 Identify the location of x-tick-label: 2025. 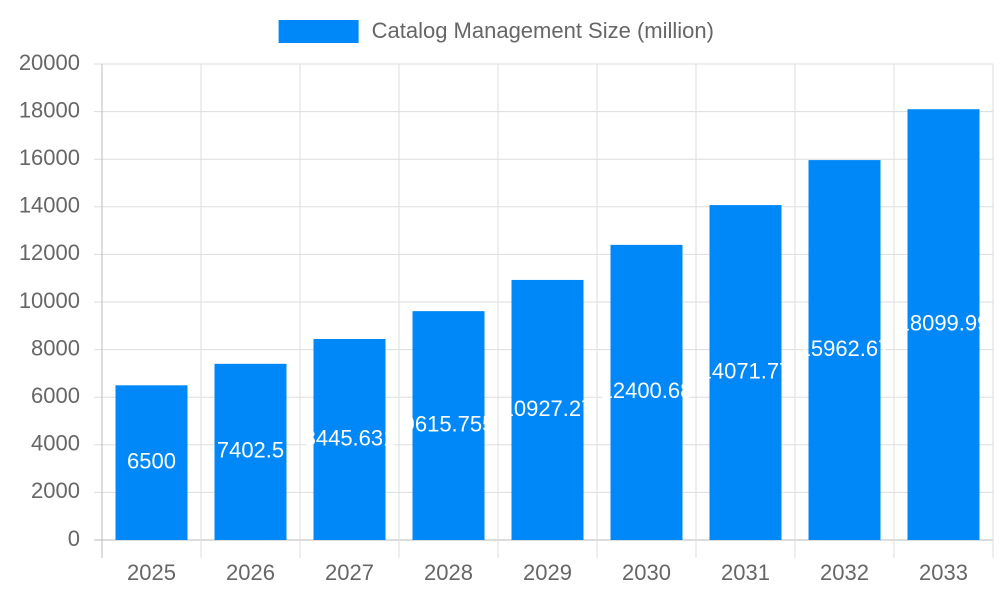
(151, 572).